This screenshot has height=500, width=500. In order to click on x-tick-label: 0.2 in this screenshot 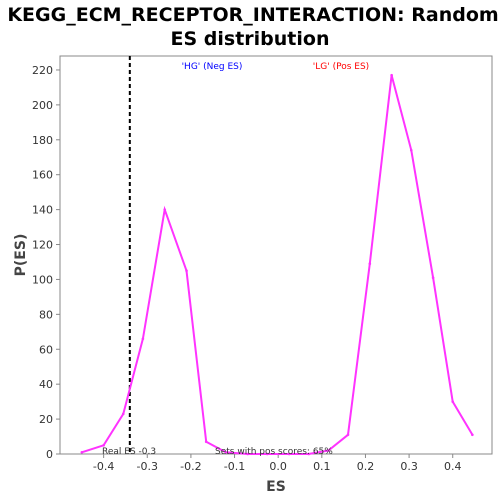, I will do `click(366, 466)`.